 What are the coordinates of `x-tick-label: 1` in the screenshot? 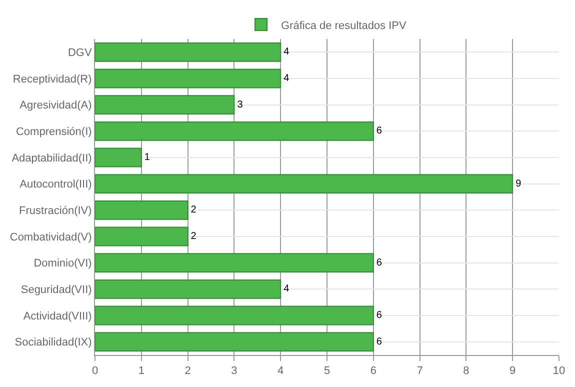 It's located at (141, 371).